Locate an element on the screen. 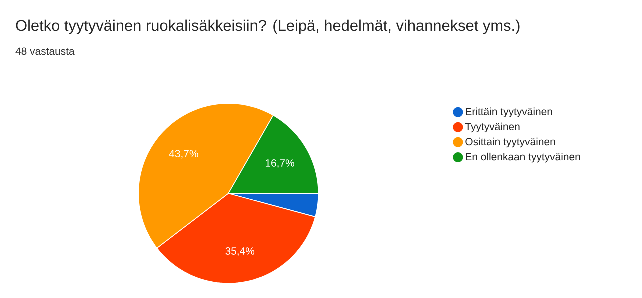 The height and width of the screenshot is (298, 642). legend-label: Tyytyväinen is located at coordinates (492, 127).